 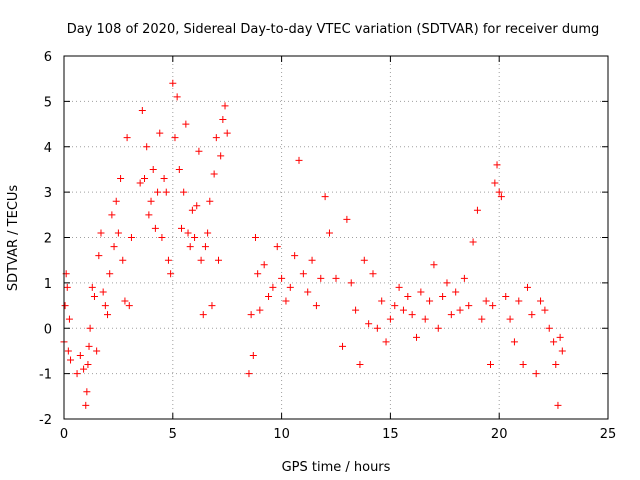 I want to click on x-axis-label: GPS time / hours, so click(x=336, y=467).